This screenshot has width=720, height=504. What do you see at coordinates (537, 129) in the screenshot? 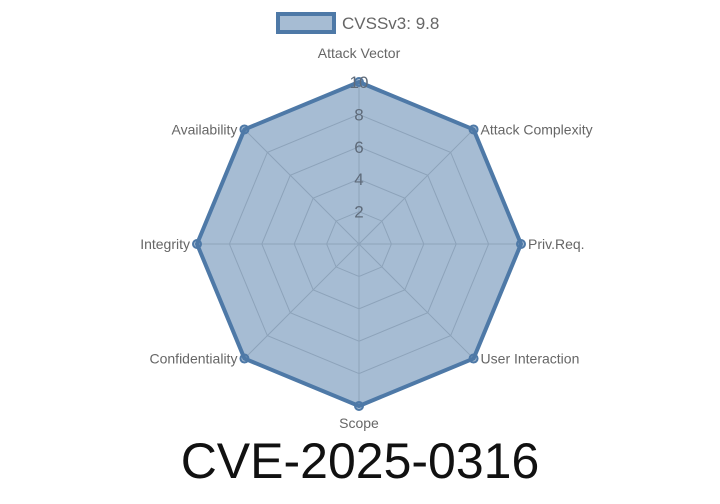
I see `category-label: Attack Complexity` at bounding box center [537, 129].